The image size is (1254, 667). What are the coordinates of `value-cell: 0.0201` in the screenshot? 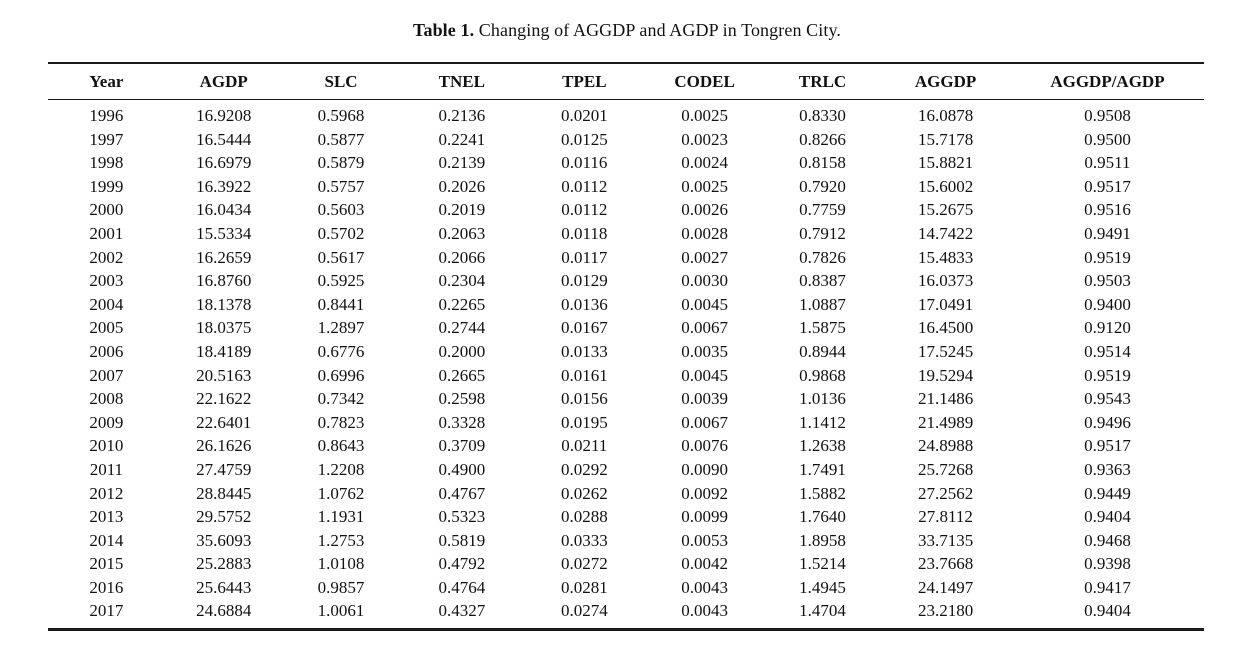 It's located at (584, 115).